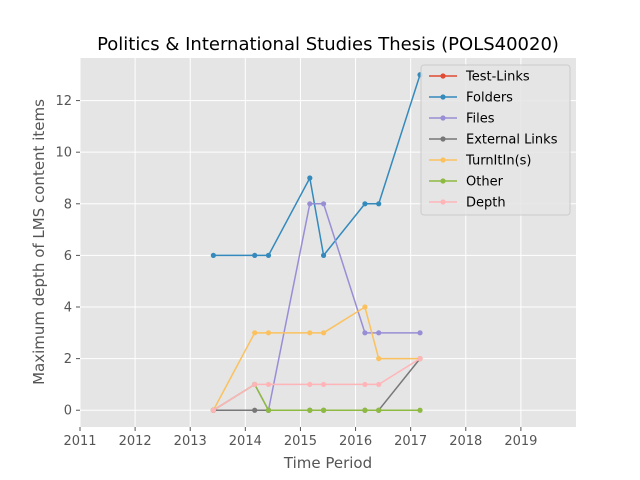 The image size is (640, 480). Describe the element at coordinates (512, 140) in the screenshot. I see `legend-label: External Links` at that location.